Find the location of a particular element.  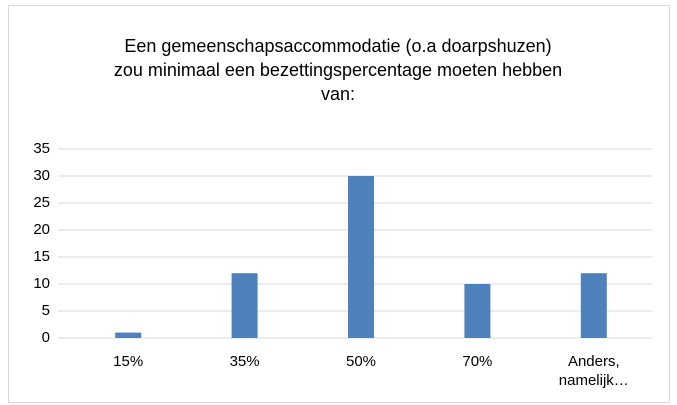

x-tick-label: 15% is located at coordinates (128, 361).